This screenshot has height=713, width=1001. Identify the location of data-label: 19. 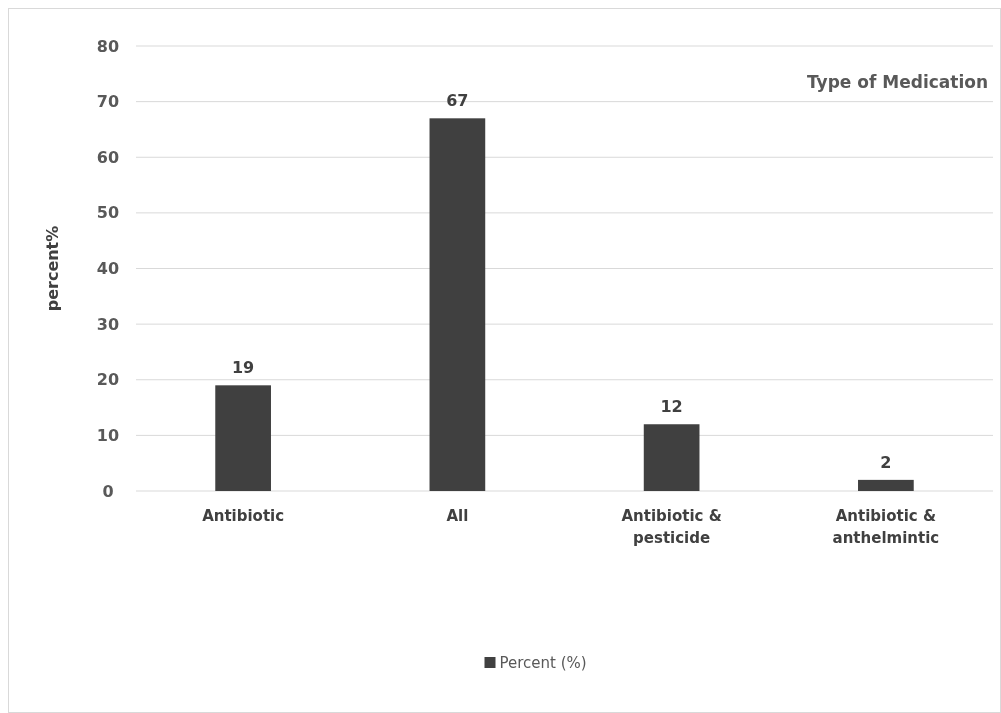
(243, 368).